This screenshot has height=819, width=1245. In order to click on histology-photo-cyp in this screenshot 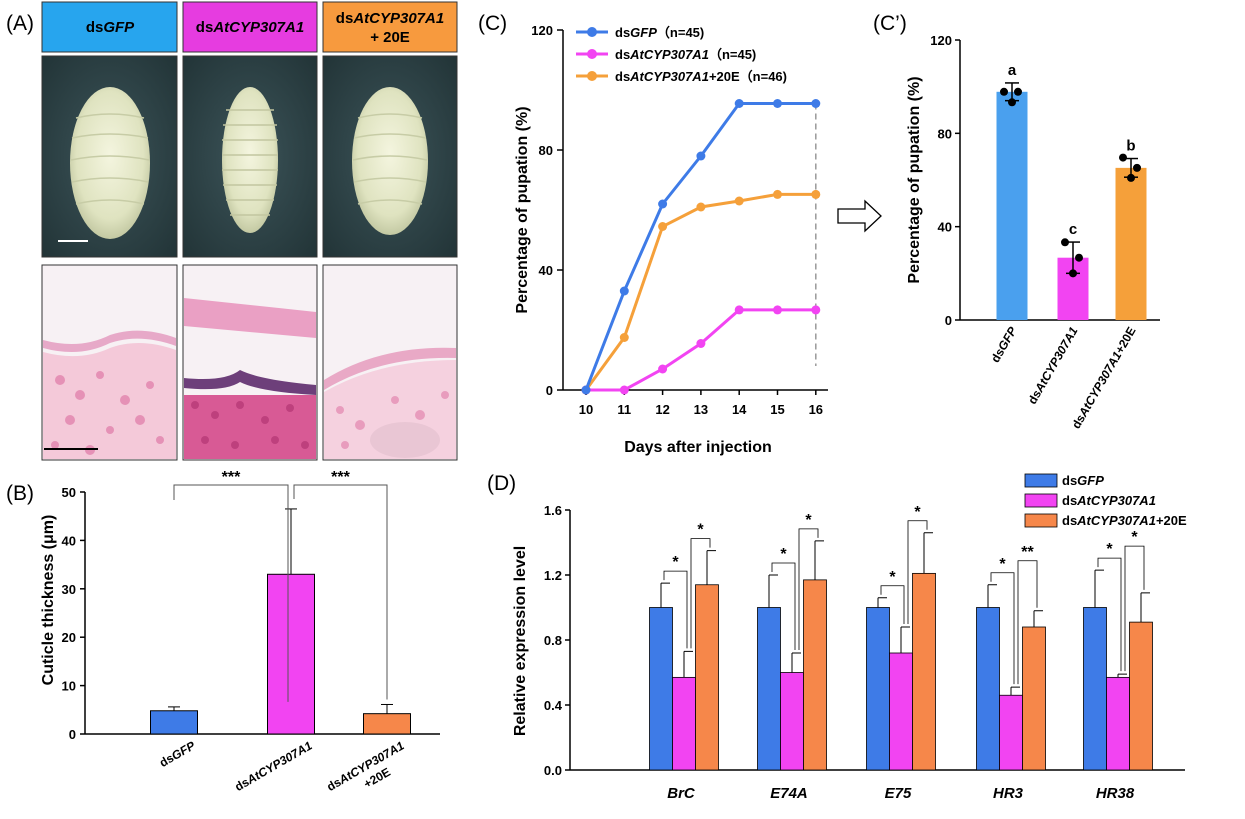, I will do `click(250, 362)`.